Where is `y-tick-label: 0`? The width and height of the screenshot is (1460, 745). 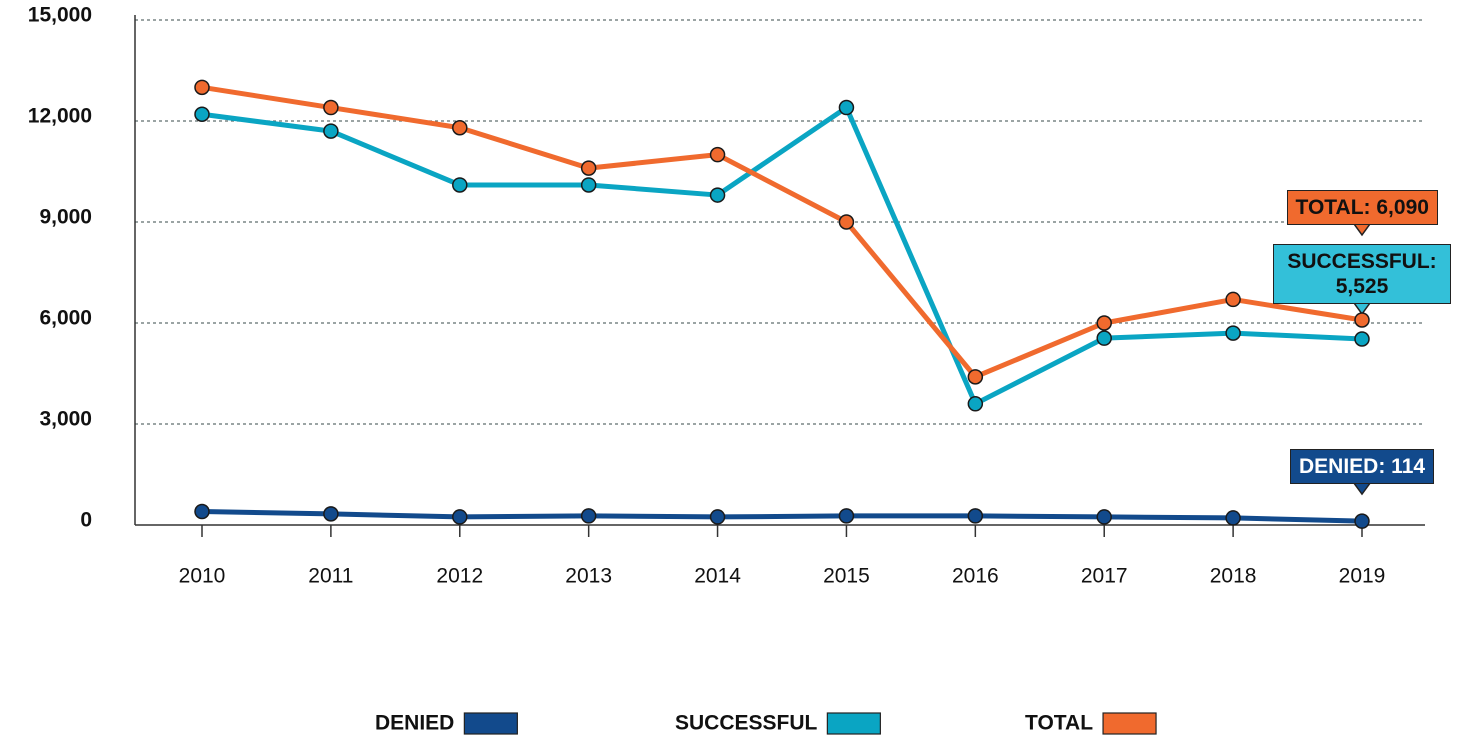 y-tick-label: 0 is located at coordinates (86, 520).